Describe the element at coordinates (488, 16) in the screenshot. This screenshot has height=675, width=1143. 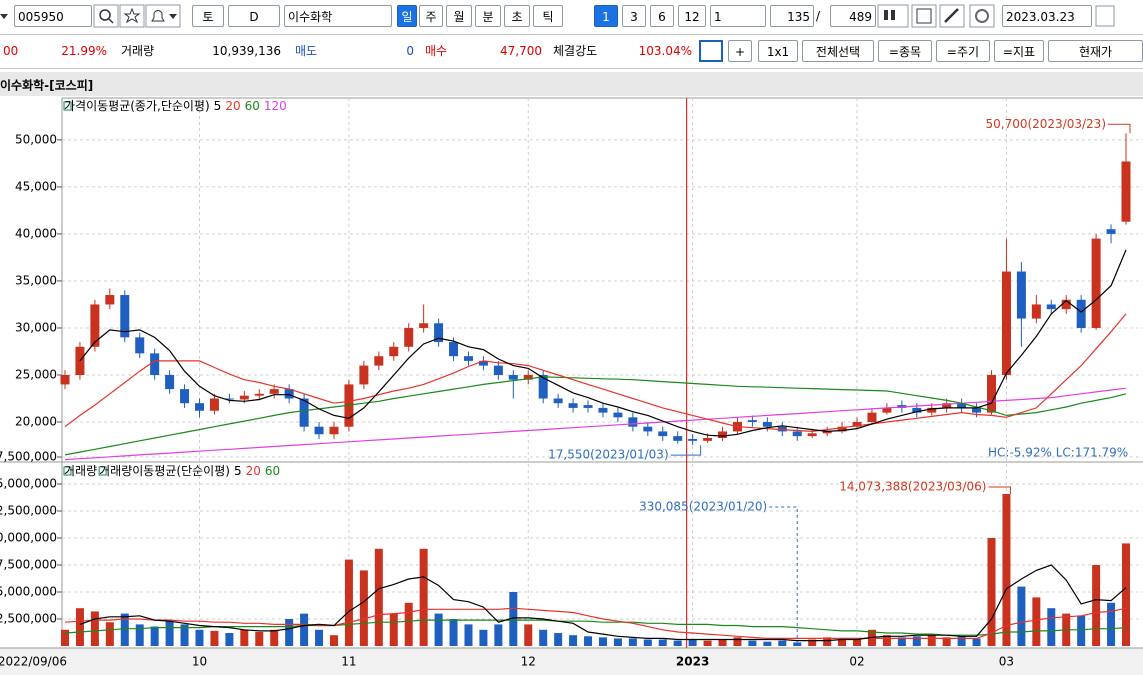
I see `period-button: 분` at that location.